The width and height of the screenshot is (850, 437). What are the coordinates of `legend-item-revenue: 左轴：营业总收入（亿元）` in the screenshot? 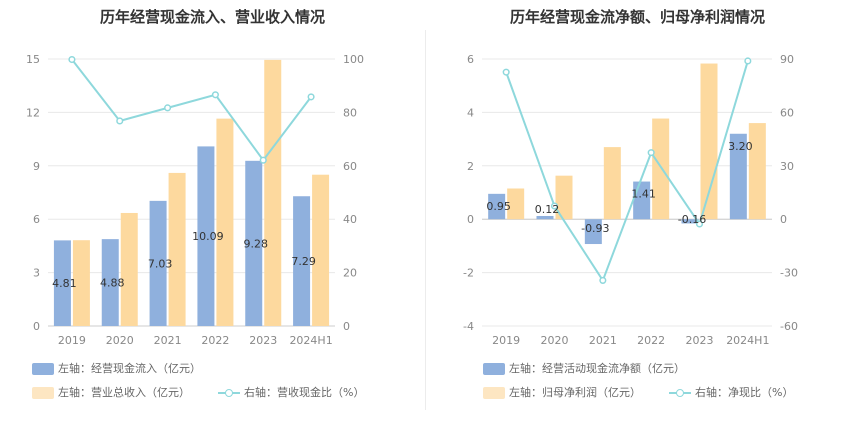 It's located at (111, 392).